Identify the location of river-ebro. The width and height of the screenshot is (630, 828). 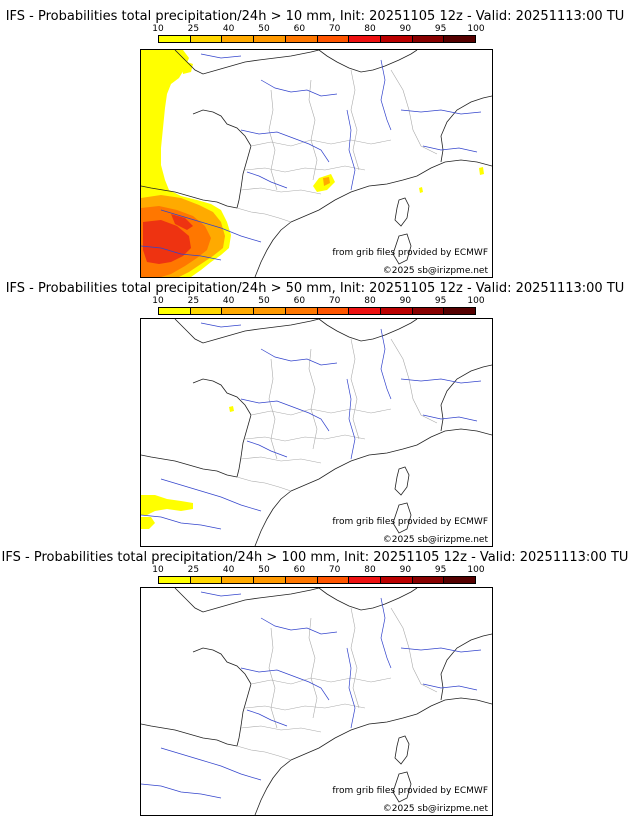
(211, 226).